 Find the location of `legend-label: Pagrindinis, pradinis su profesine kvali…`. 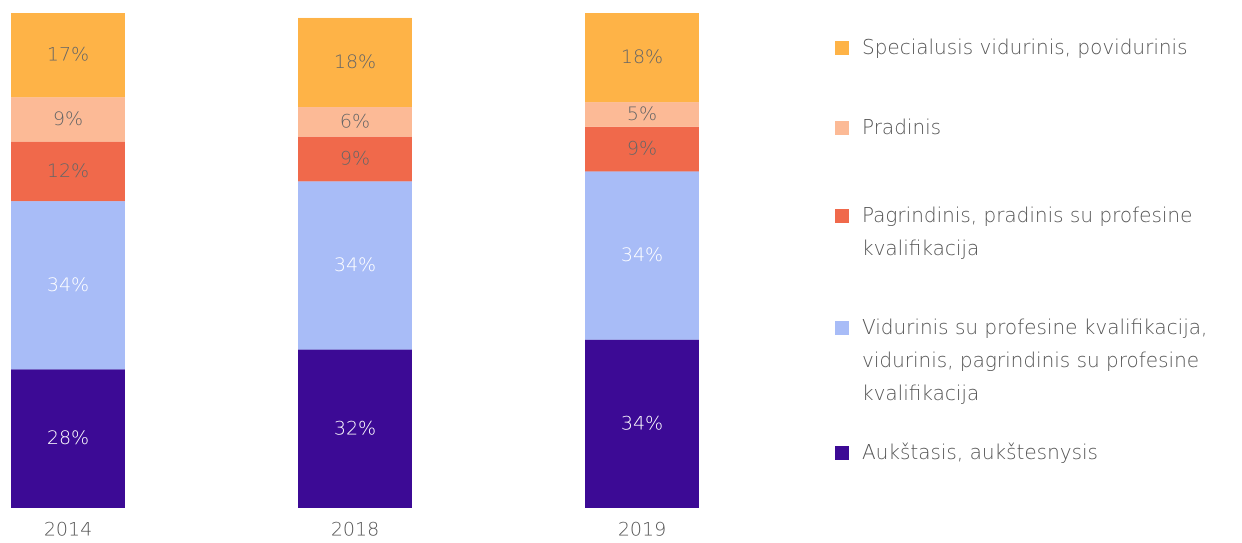

legend-label: Pagrindinis, pradinis su profesine kvali… is located at coordinates (1027, 231).